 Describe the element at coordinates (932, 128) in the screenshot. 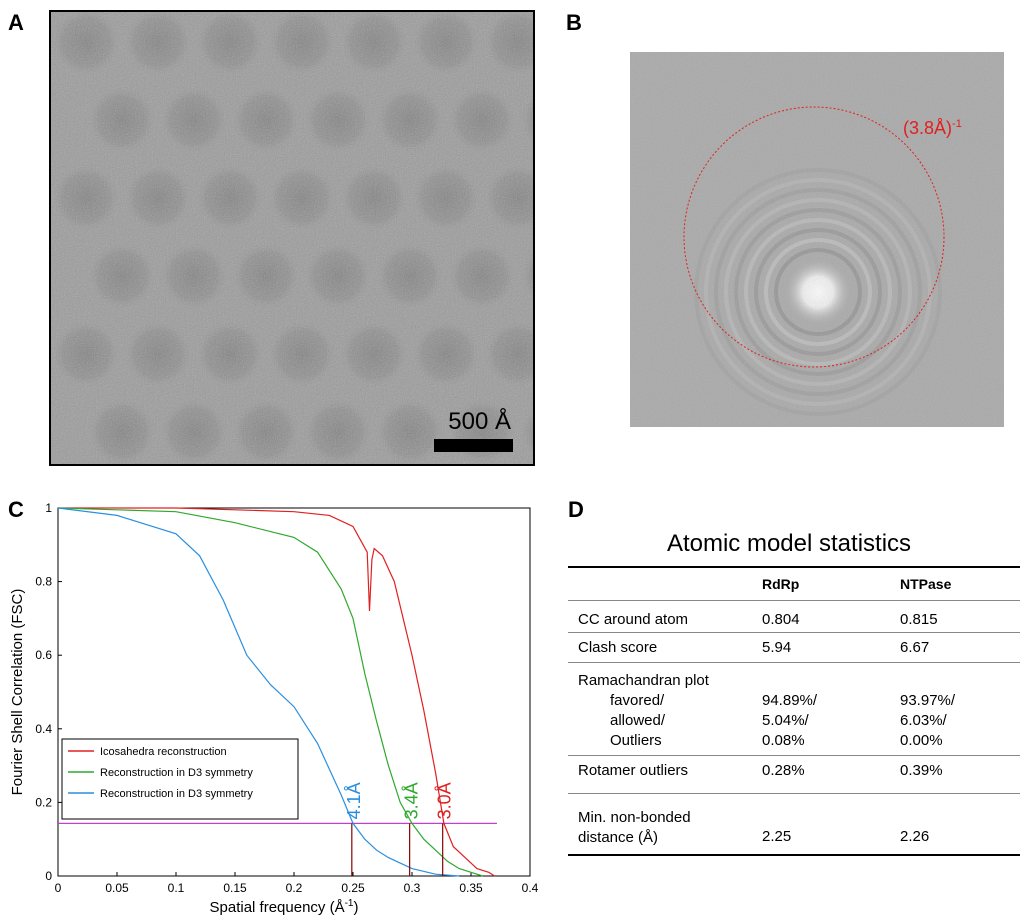

I see `resolution-ring-label: (3.8Å)-1` at that location.